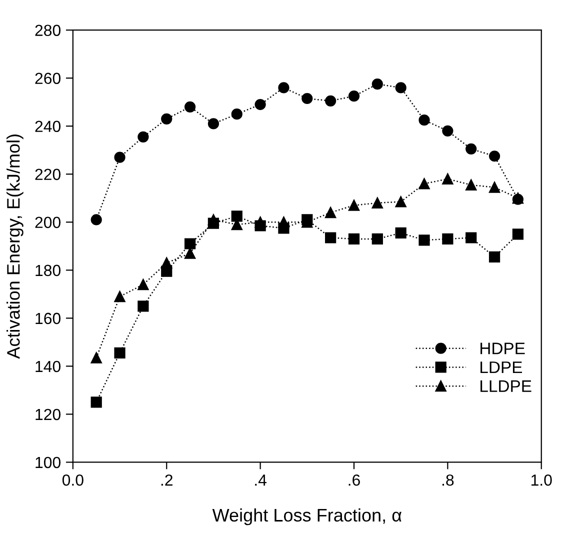 Image resolution: width=561 pixels, height=547 pixels. Describe the element at coordinates (501, 368) in the screenshot. I see `legend-label: LDPE` at that location.